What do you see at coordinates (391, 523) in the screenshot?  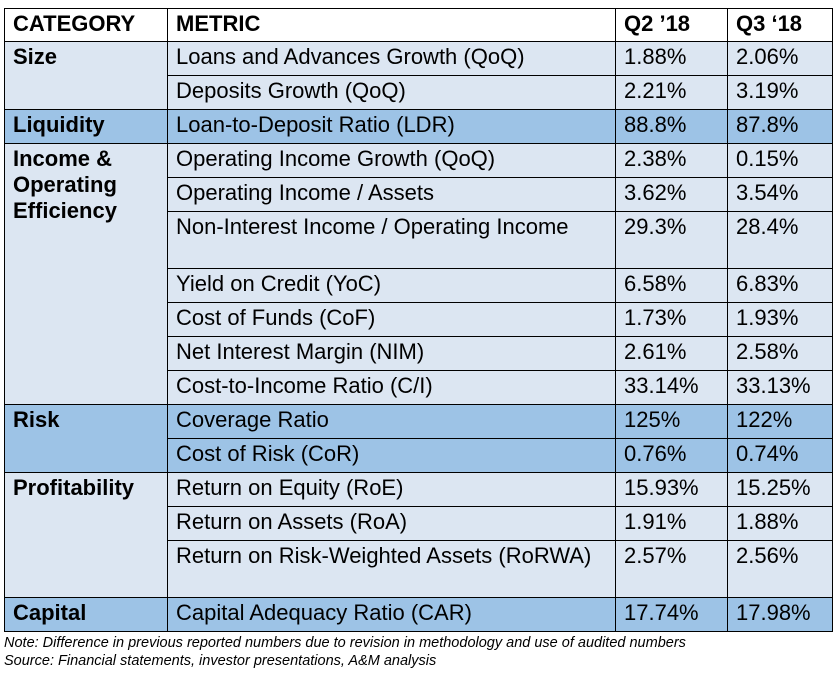 I see `metric-cell: Return on Assets (RoA)` at bounding box center [391, 523].